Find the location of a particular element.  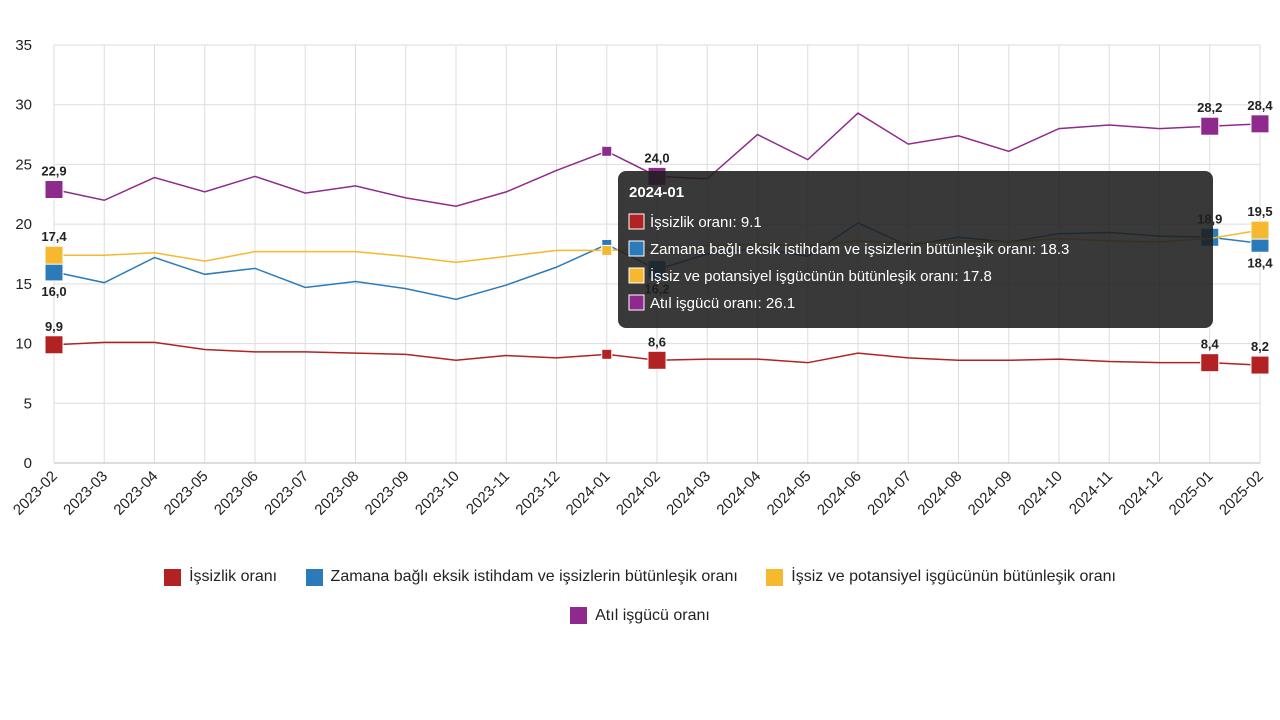

tooltip-row: İşsizlik oranı: 9.1 is located at coordinates (706, 222).